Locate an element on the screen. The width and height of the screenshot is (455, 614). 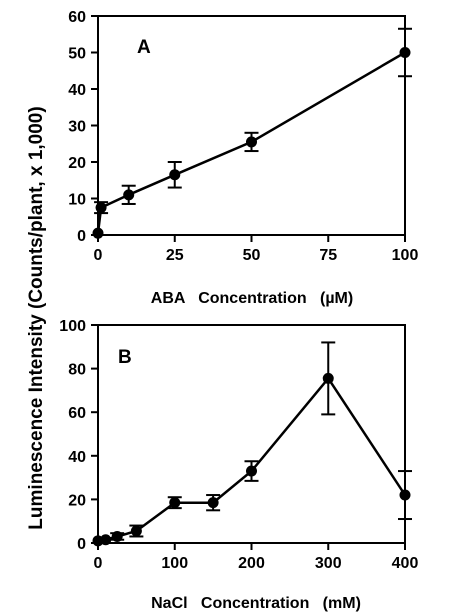
x-tick-label: 50 is located at coordinates (252, 255).